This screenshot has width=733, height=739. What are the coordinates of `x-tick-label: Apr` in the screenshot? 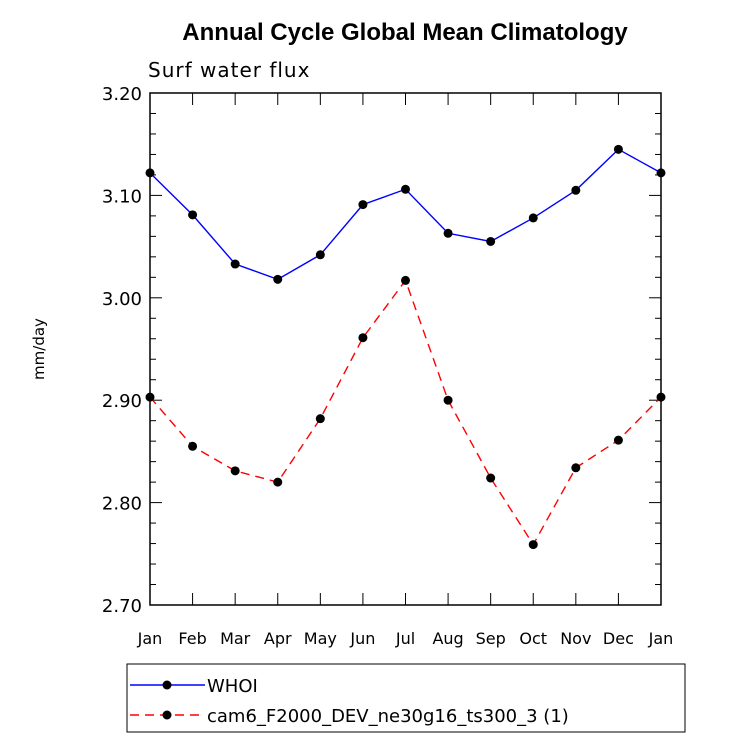 It's located at (278, 638).